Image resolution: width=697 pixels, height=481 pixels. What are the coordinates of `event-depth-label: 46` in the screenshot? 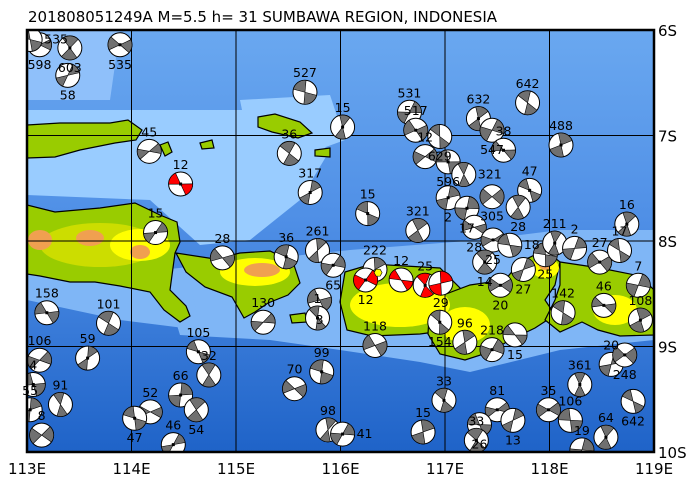 It's located at (604, 285).